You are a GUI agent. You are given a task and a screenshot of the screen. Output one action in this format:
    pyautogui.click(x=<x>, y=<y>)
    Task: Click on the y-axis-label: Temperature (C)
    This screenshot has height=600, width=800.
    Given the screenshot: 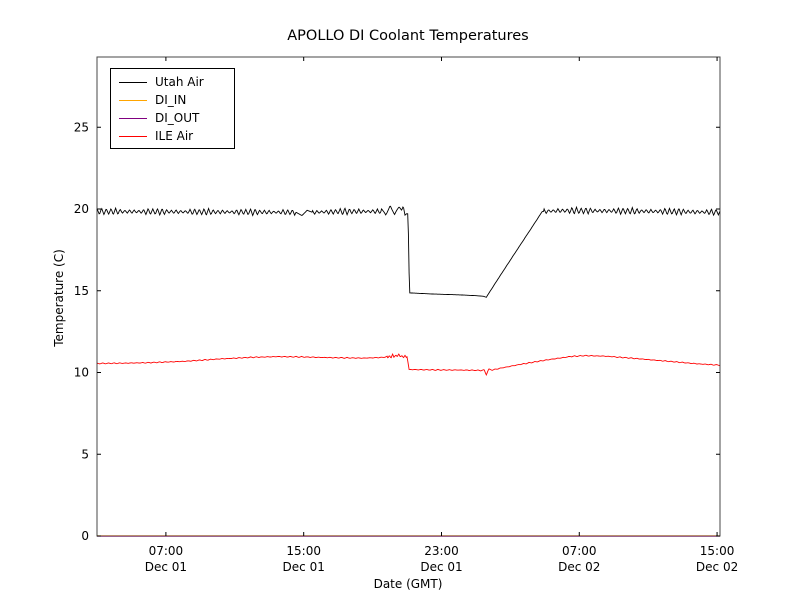 What is the action you would take?
    pyautogui.click(x=59, y=298)
    